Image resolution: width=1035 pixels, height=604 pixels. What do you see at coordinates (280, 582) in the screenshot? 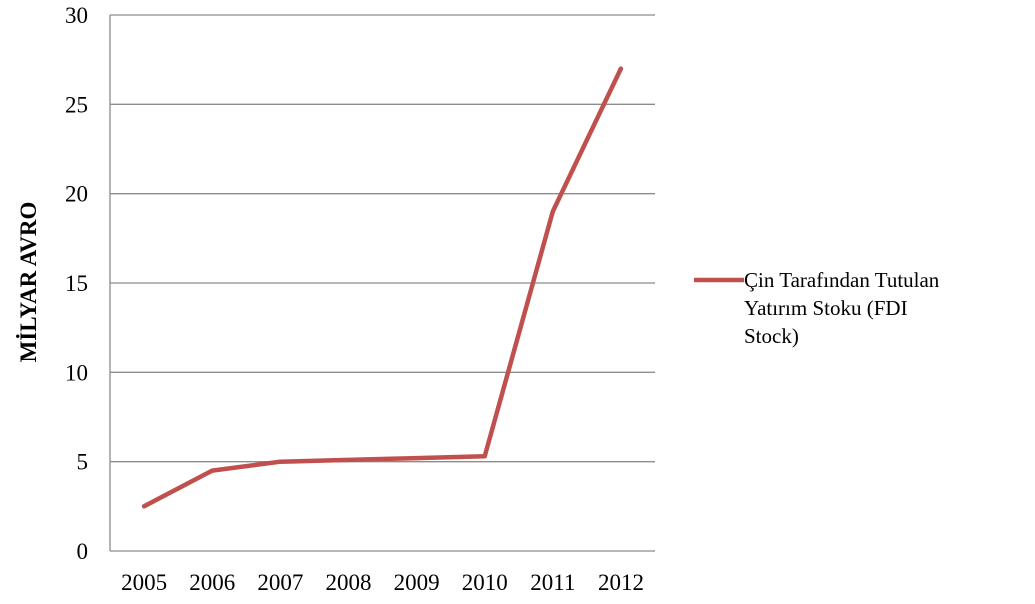
I see `x-tick-label: 2007` at bounding box center [280, 582].